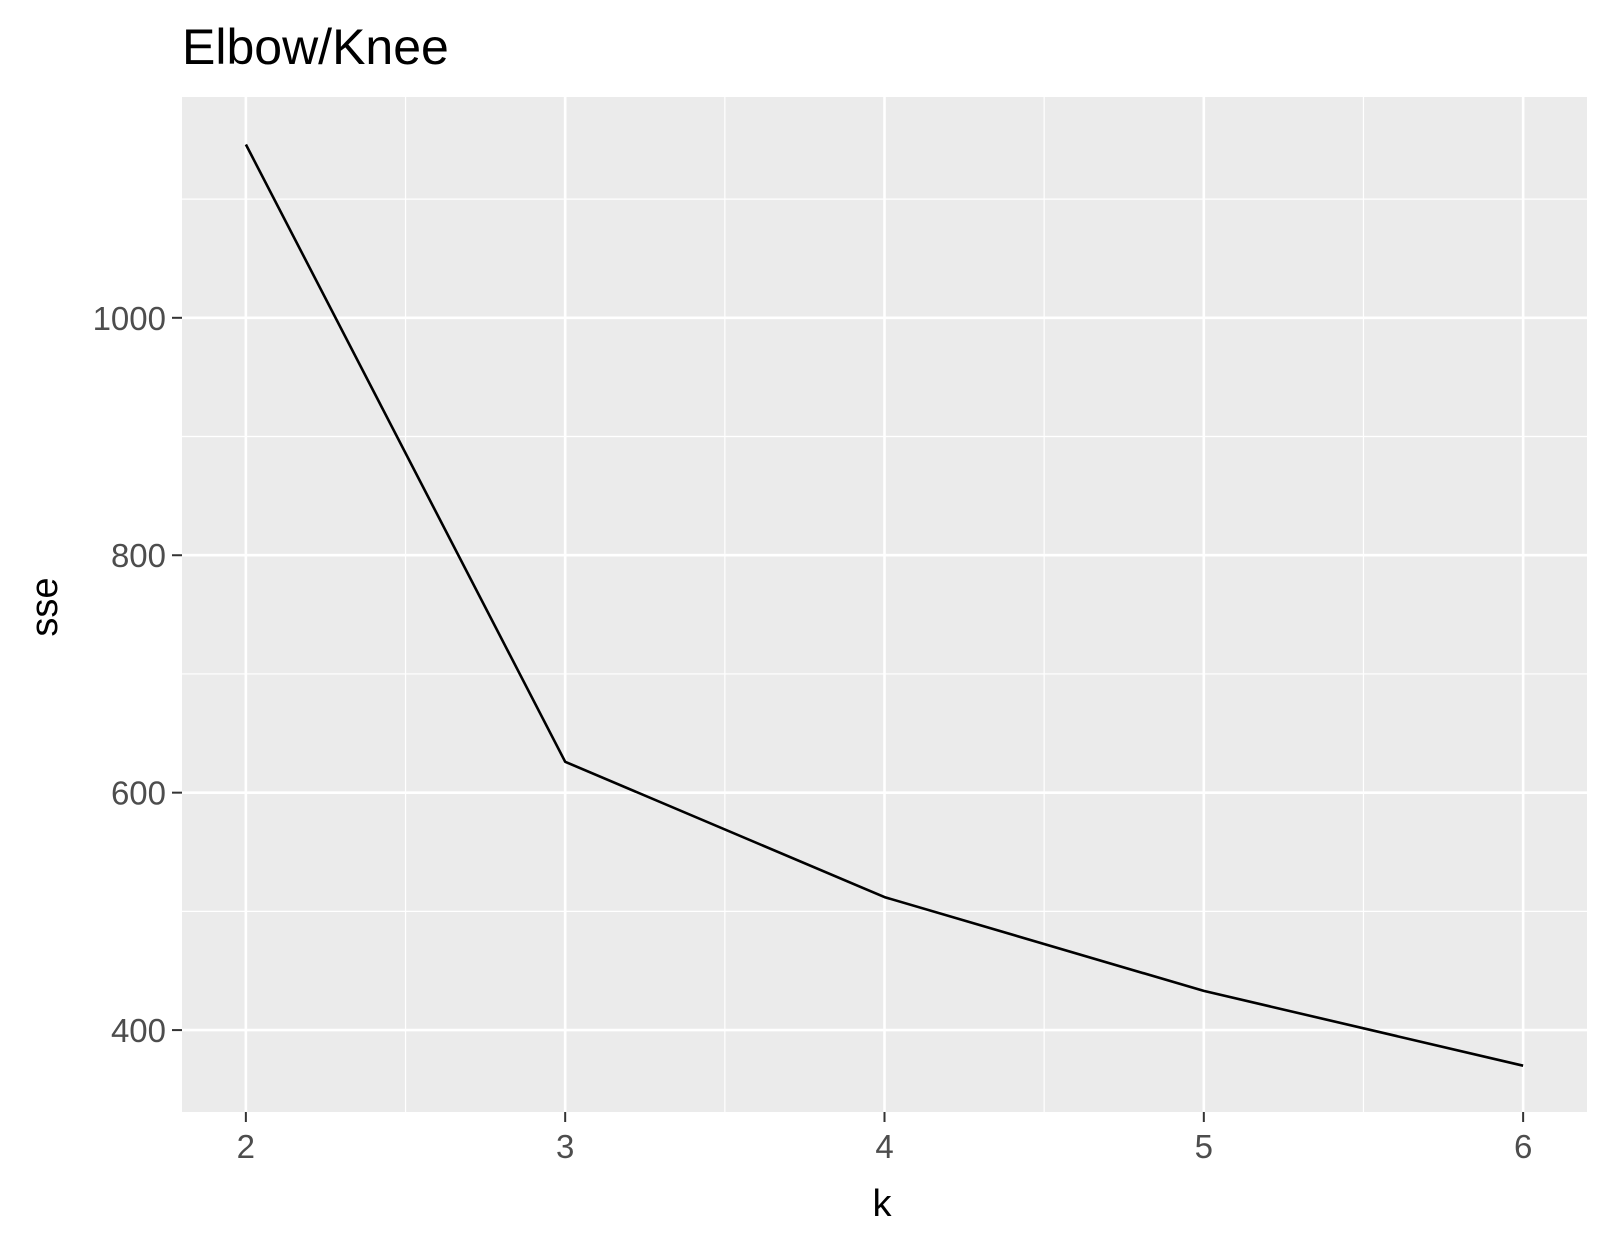 The height and width of the screenshot is (1242, 1602). I want to click on x-tick-label: 5, so click(1204, 1146).